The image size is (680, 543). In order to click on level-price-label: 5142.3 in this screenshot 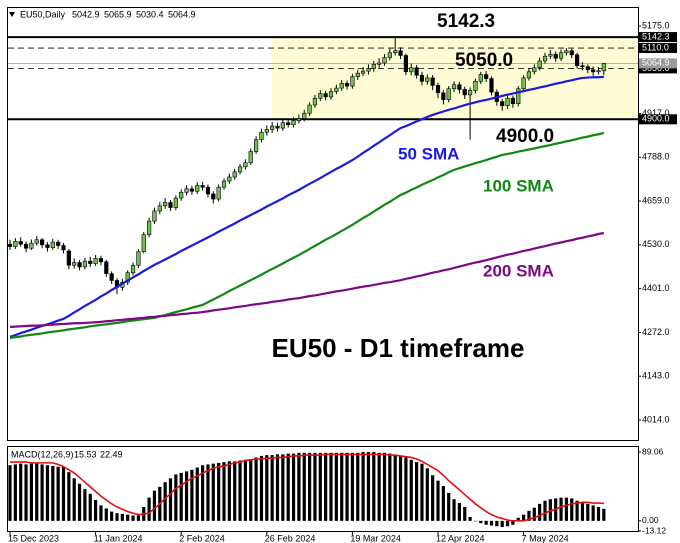, I will do `click(656, 36)`.